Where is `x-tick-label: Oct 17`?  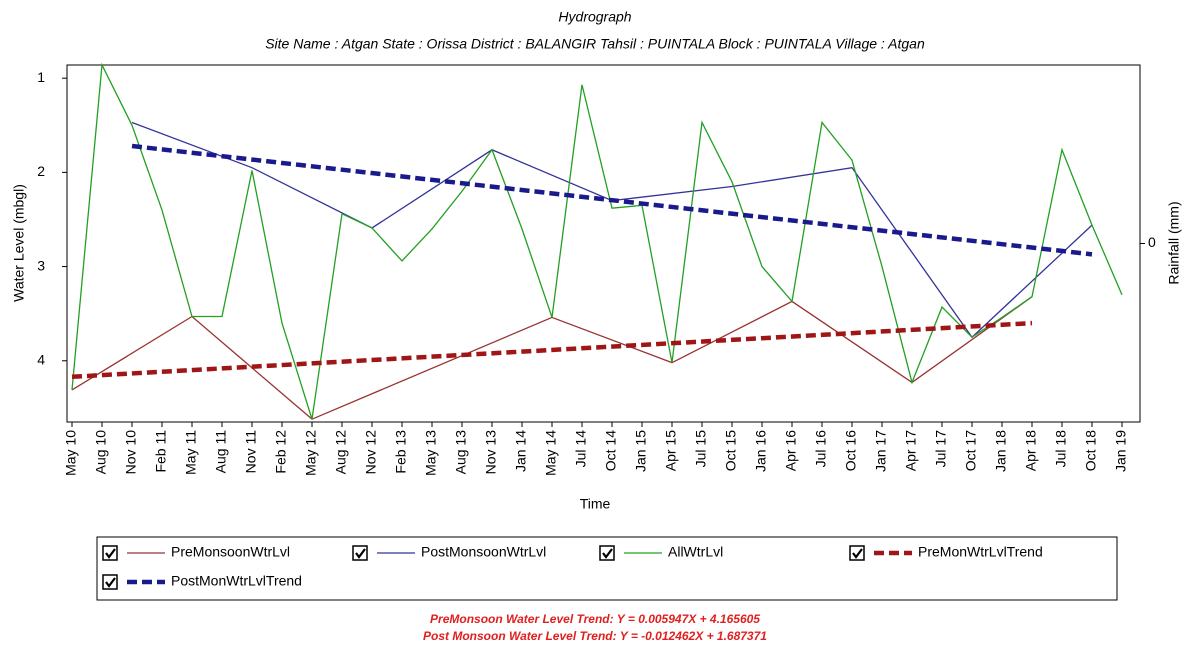
x-tick-label: Oct 17 is located at coordinates (971, 450).